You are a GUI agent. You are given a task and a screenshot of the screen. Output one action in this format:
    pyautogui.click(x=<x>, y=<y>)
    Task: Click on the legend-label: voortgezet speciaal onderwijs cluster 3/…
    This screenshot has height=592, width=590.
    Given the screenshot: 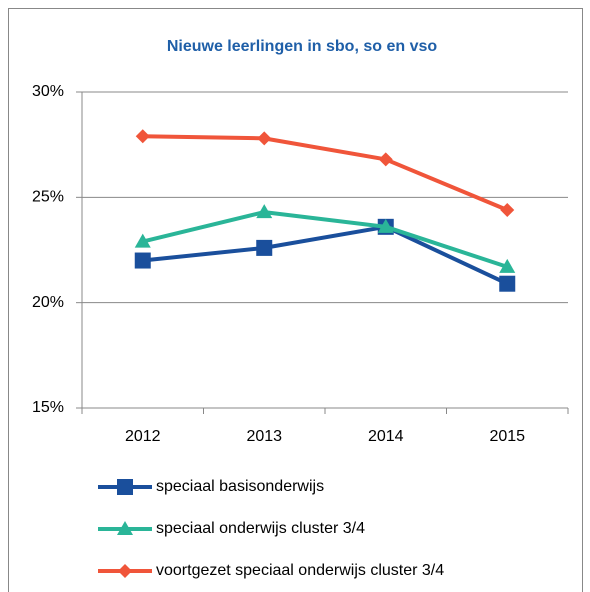 What is the action you would take?
    pyautogui.click(x=300, y=570)
    